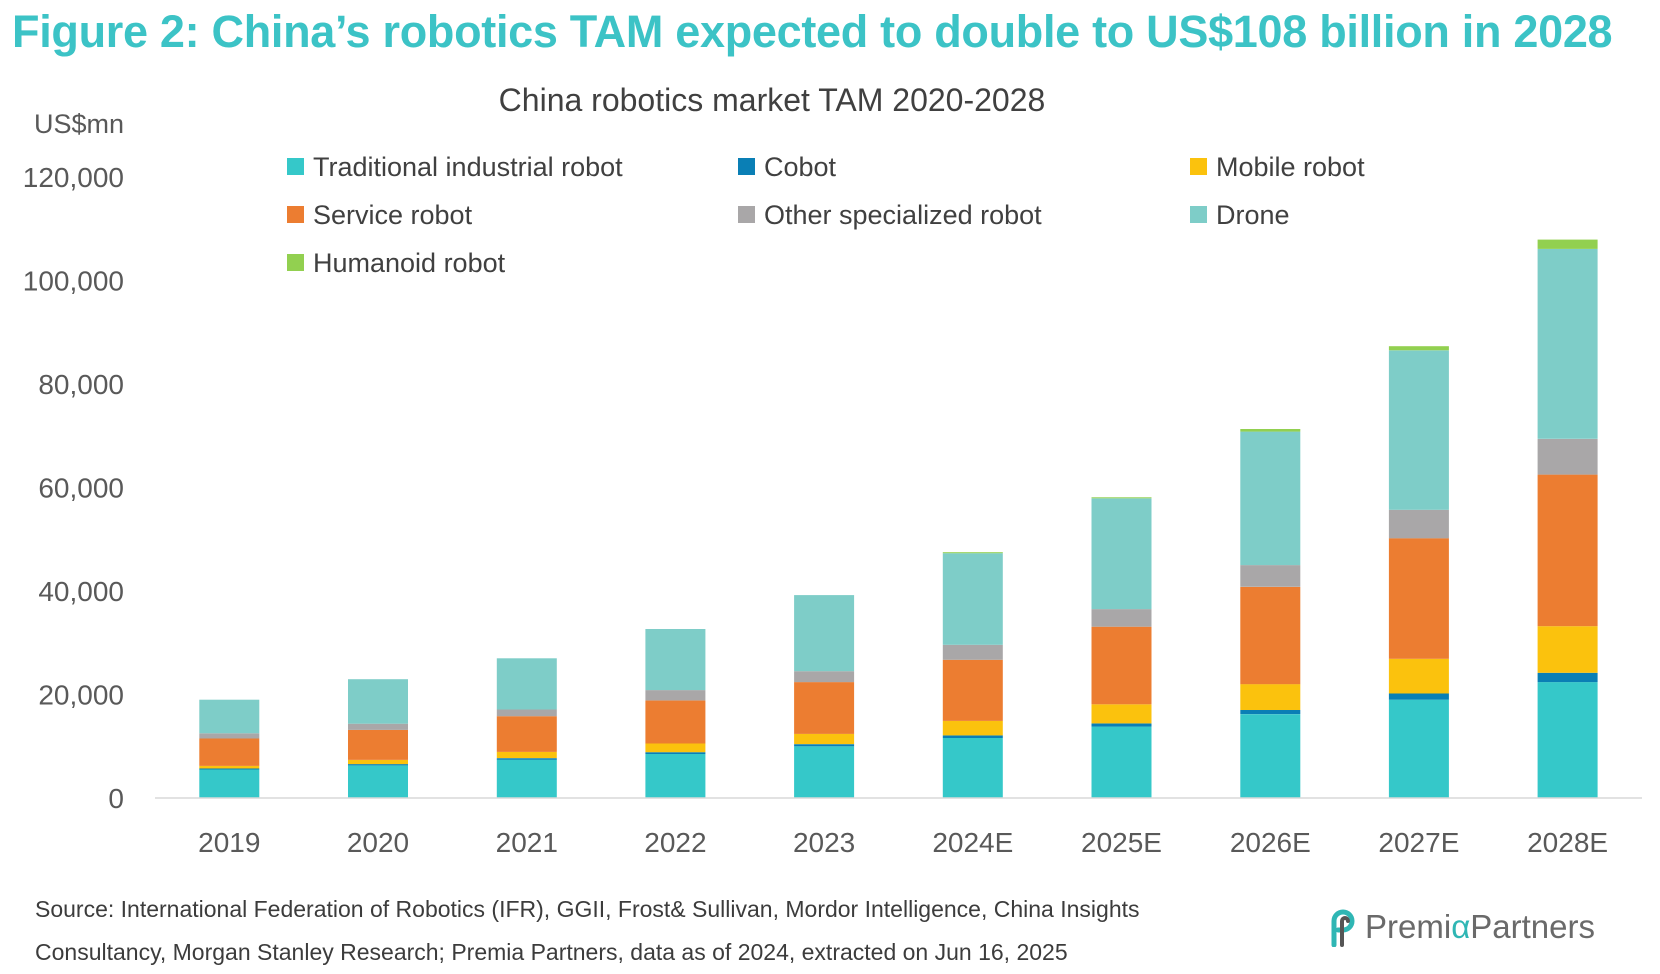 This screenshot has height=974, width=1660. I want to click on legend-item: Humanoid robot, so click(396, 263).